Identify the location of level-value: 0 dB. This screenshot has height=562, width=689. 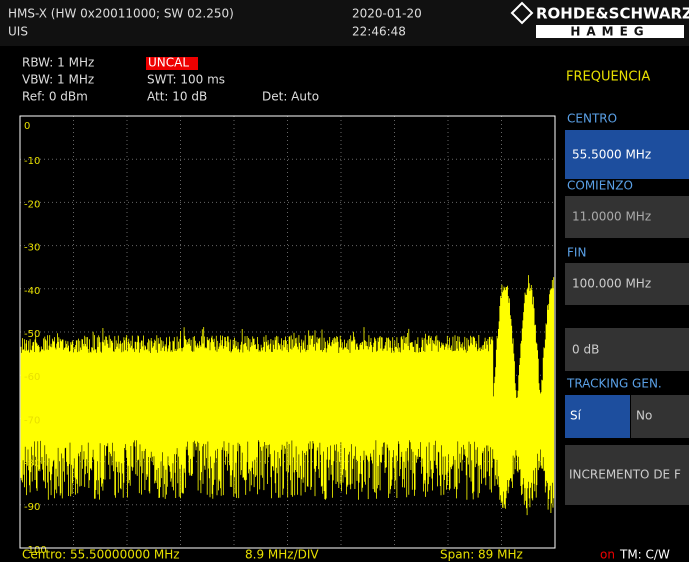
(585, 350).